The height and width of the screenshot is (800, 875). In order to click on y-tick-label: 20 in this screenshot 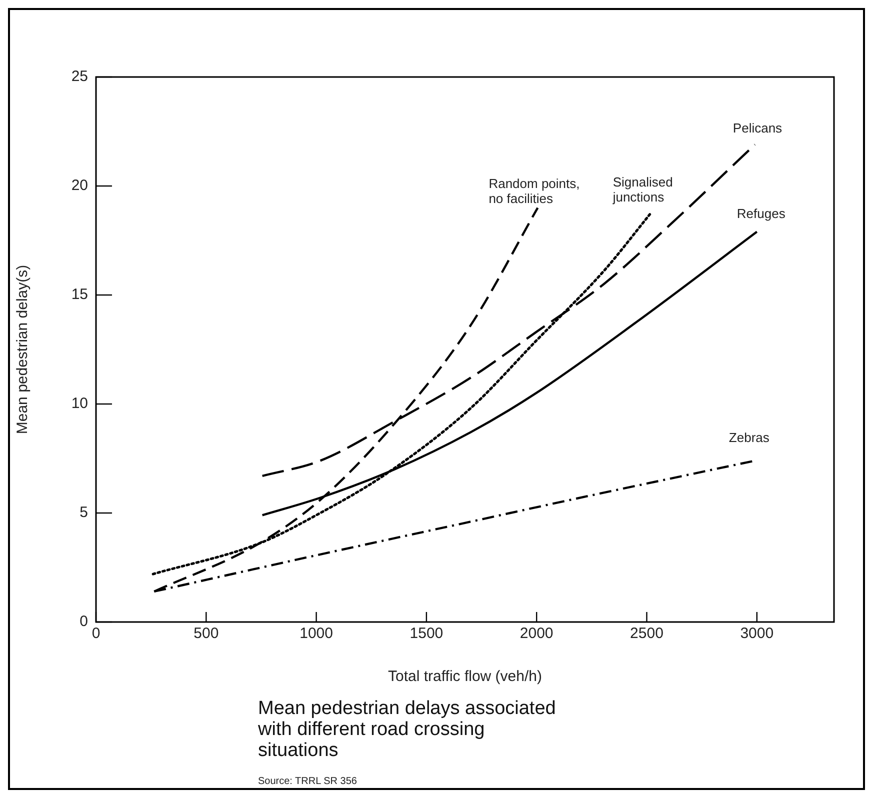, I will do `click(79, 185)`.